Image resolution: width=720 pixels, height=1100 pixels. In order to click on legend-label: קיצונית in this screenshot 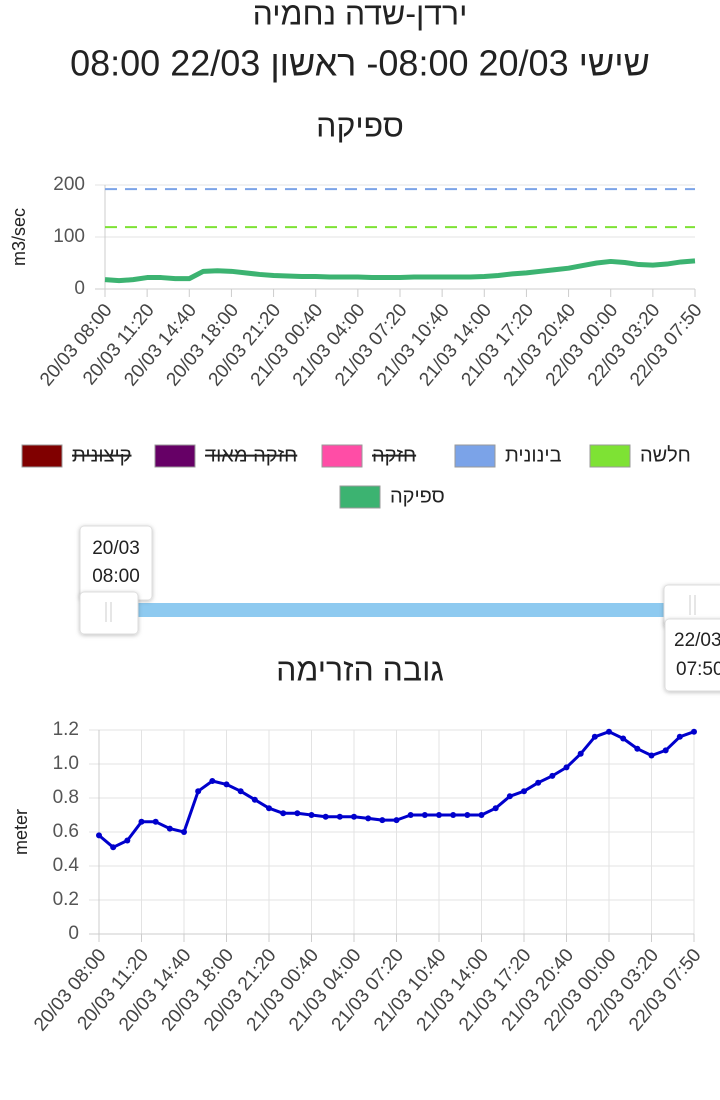, I will do `click(101, 455)`.